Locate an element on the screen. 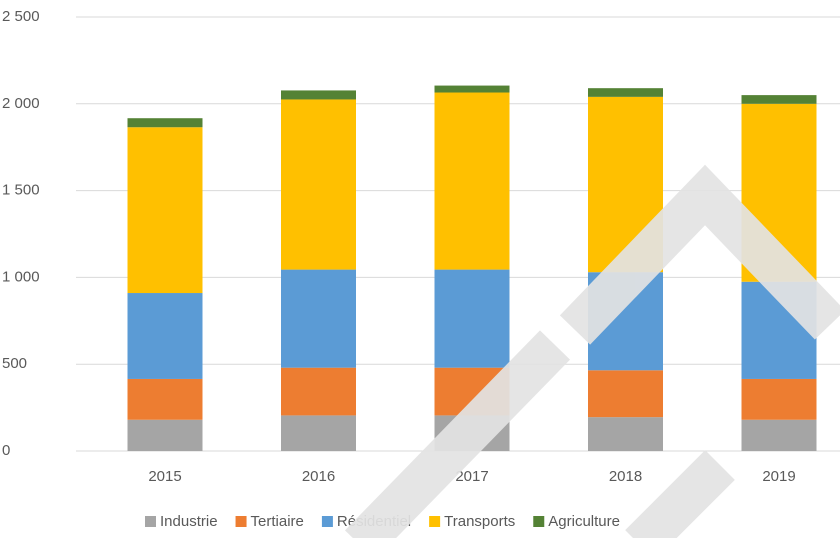 The height and width of the screenshot is (538, 840). x-tick-label: 2018 is located at coordinates (625, 476).